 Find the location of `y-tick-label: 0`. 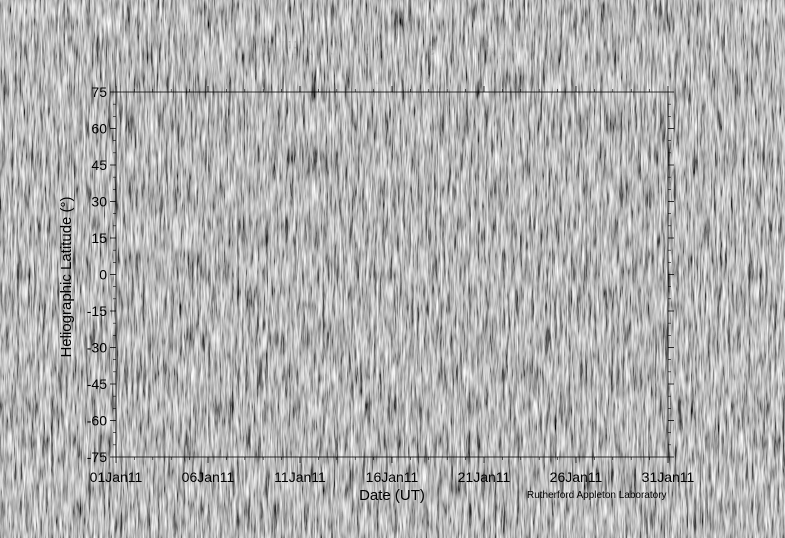

y-tick-label: 0 is located at coordinates (103, 275).